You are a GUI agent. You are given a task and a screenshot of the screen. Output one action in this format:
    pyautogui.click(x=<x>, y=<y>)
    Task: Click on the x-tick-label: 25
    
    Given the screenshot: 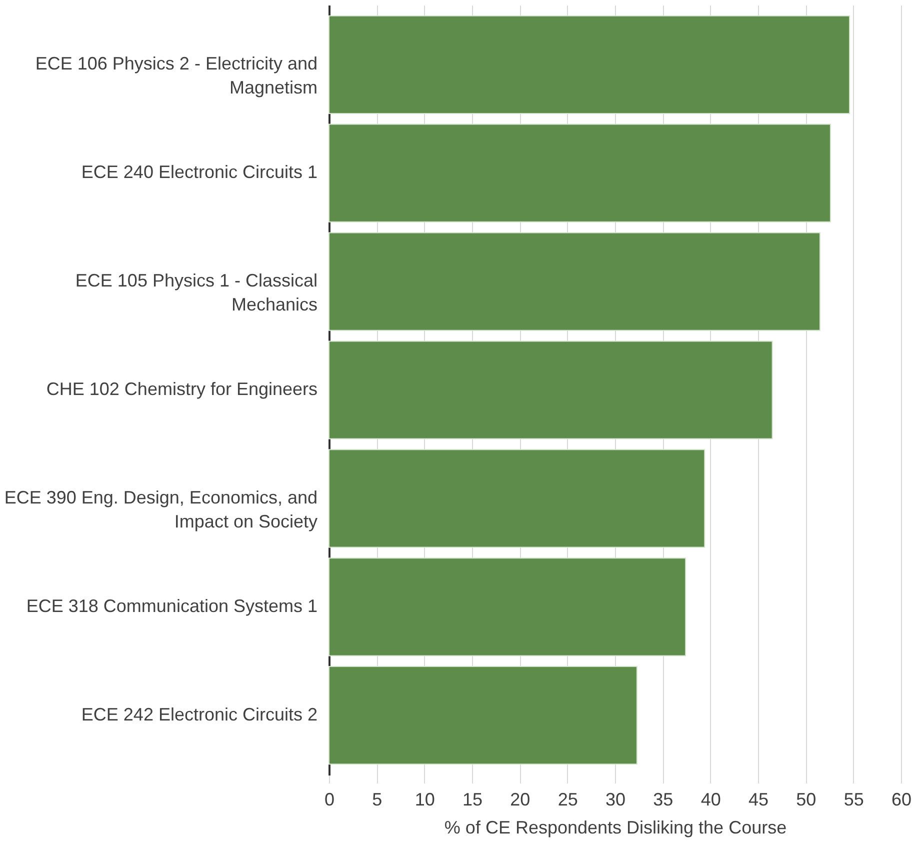 What is the action you would take?
    pyautogui.click(x=568, y=800)
    